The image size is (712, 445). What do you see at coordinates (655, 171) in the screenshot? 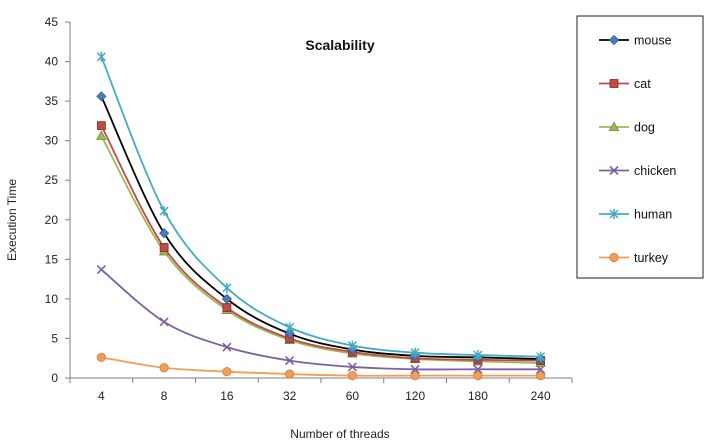
I see `legend-label: chicken` at bounding box center [655, 171].